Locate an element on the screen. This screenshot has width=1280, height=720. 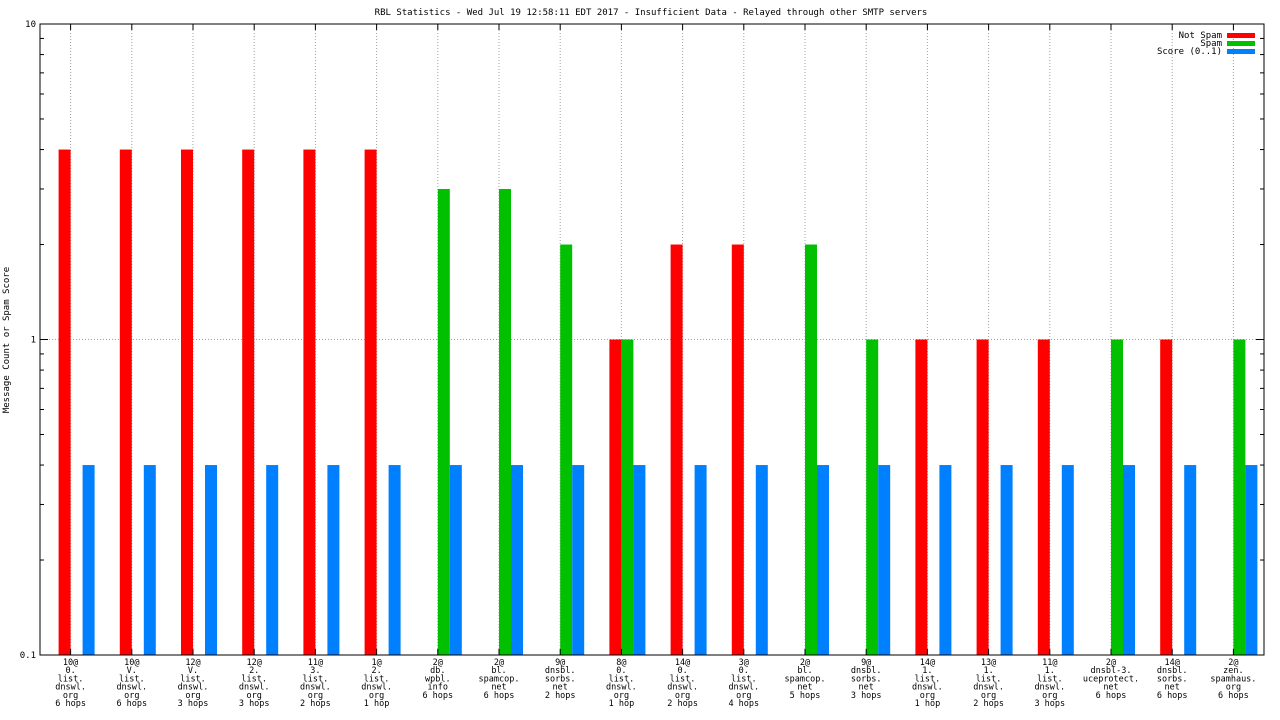
x-tick-label-line: 8@ is located at coordinates (621, 663).